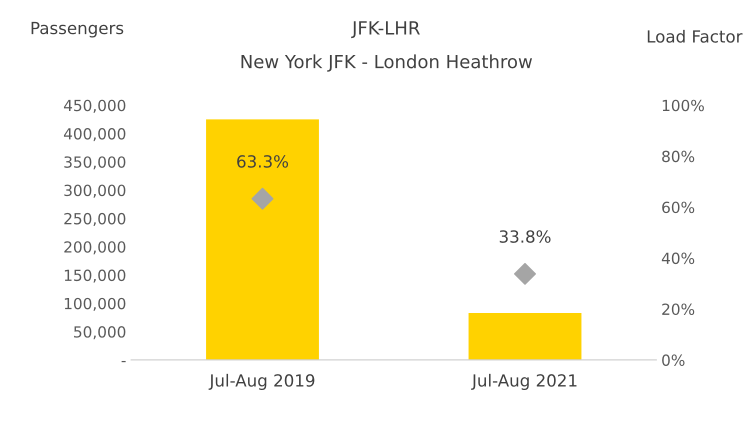 Image resolution: width=750 pixels, height=421 pixels. I want to click on y-tick-label: -, so click(124, 361).